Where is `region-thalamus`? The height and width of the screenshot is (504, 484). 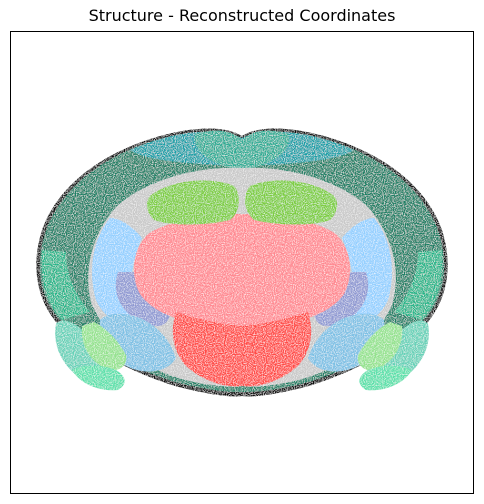 region-thalamus is located at coordinates (242, 272).